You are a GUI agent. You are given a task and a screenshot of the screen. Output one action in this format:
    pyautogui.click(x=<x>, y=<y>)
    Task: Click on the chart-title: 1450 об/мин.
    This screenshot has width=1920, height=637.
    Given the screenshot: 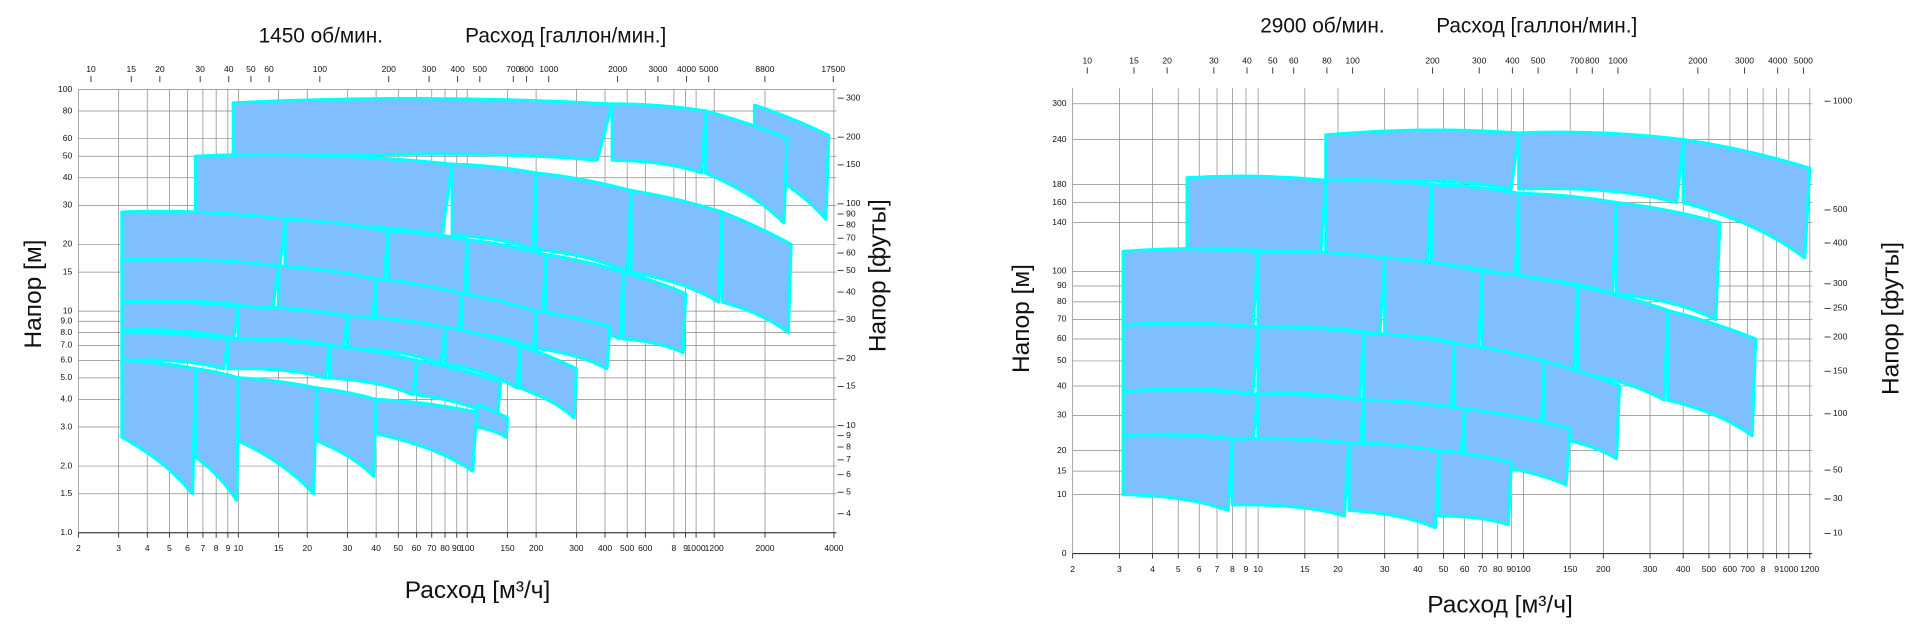 What is the action you would take?
    pyautogui.click(x=321, y=35)
    